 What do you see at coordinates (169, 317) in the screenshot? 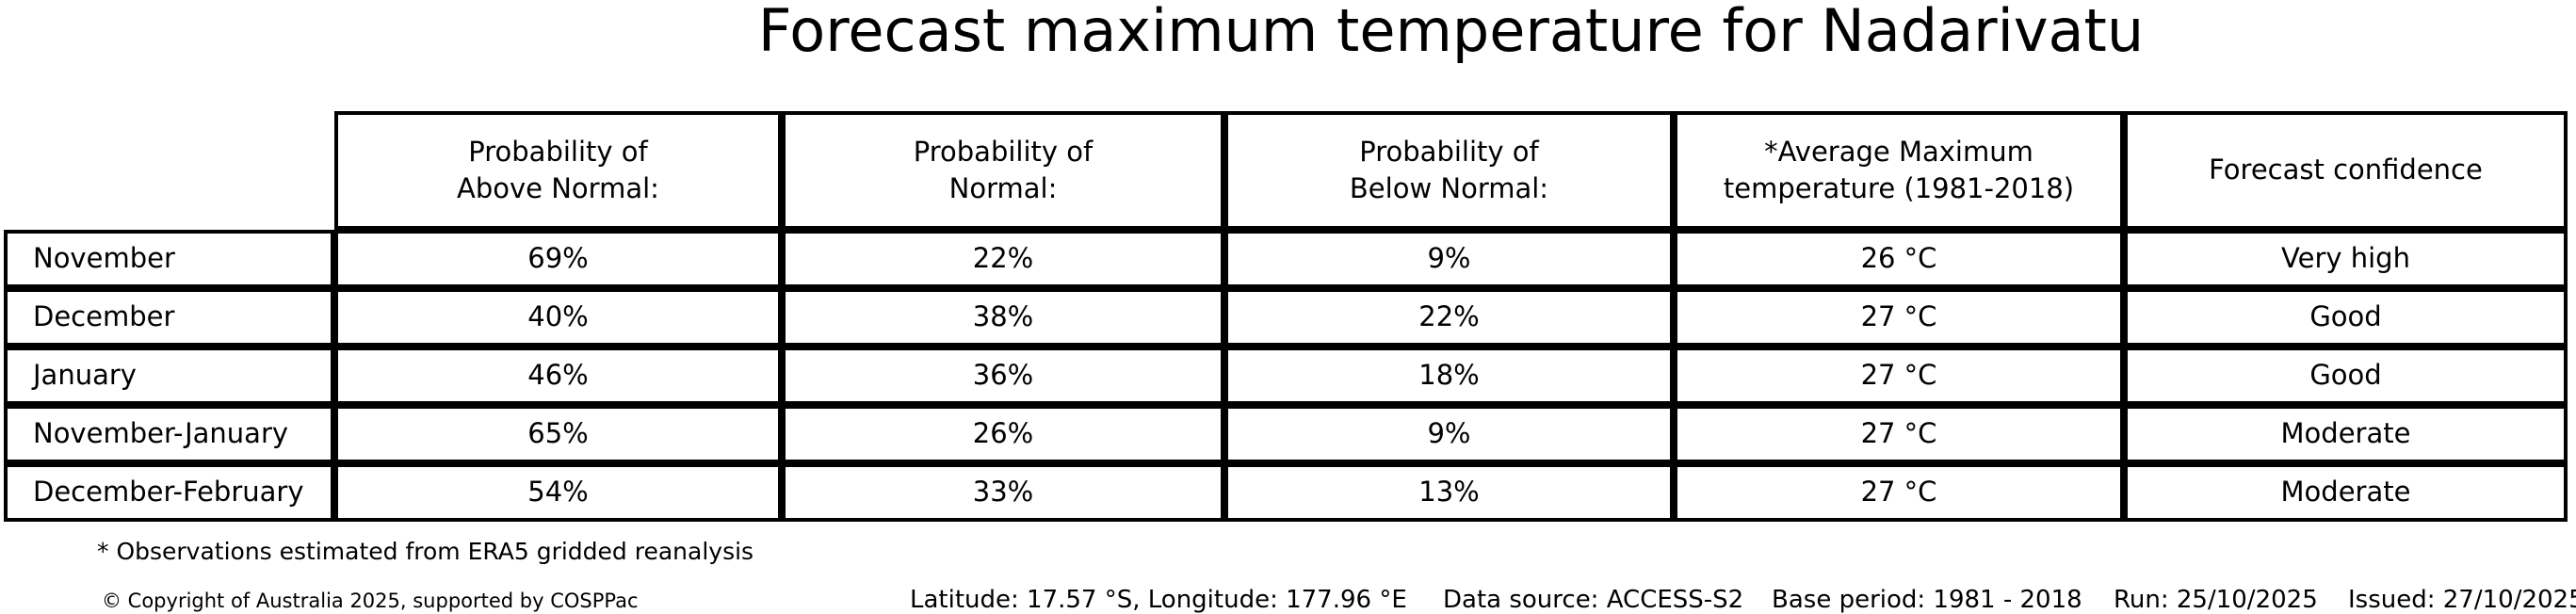
I see `row-label: December` at bounding box center [169, 317].